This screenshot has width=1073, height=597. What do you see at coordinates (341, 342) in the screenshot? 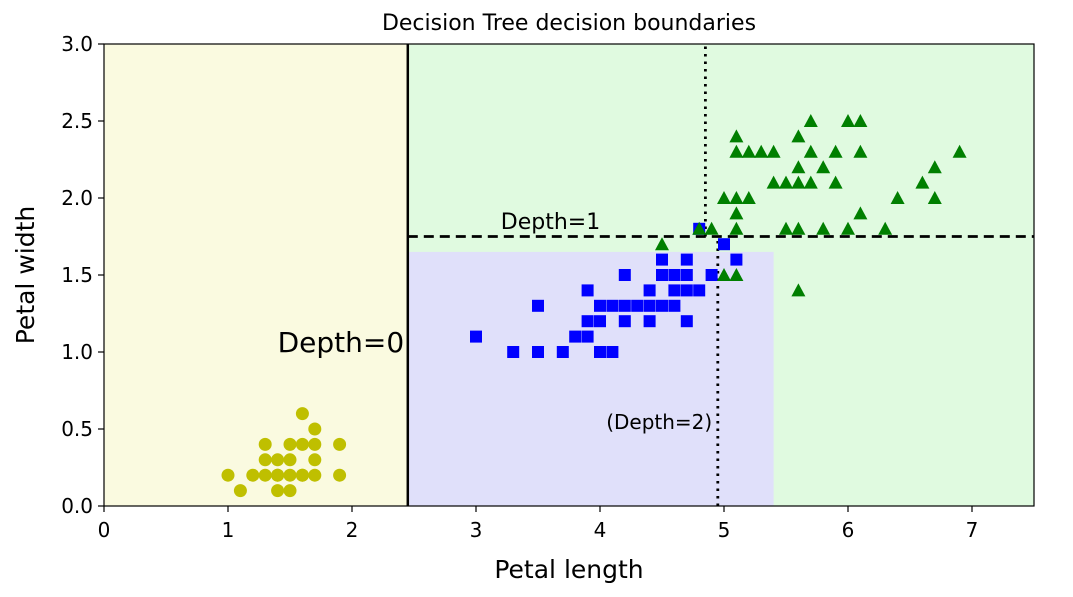
I see `depth-annotation: Depth=0` at bounding box center [341, 342].